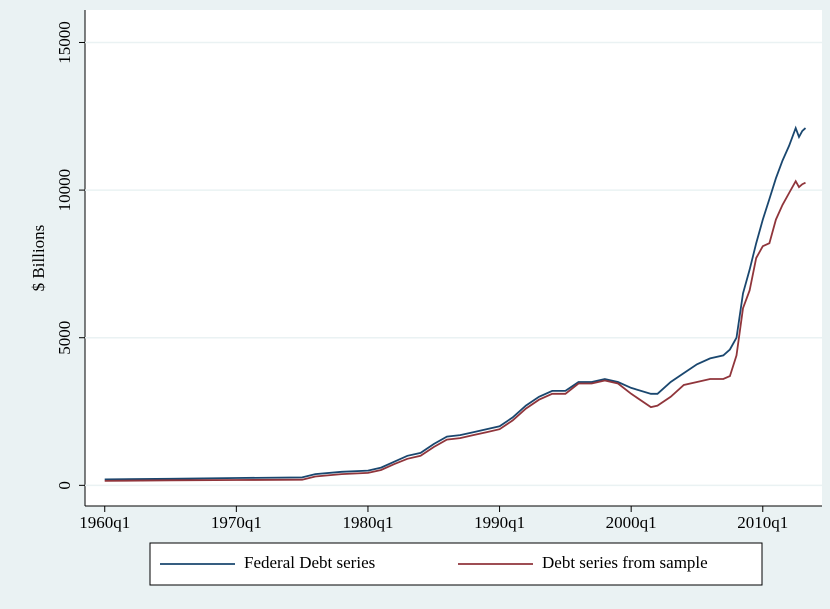 The width and height of the screenshot is (830, 609). What do you see at coordinates (367, 522) in the screenshot?
I see `x-tick-label: 1980q1` at bounding box center [367, 522].